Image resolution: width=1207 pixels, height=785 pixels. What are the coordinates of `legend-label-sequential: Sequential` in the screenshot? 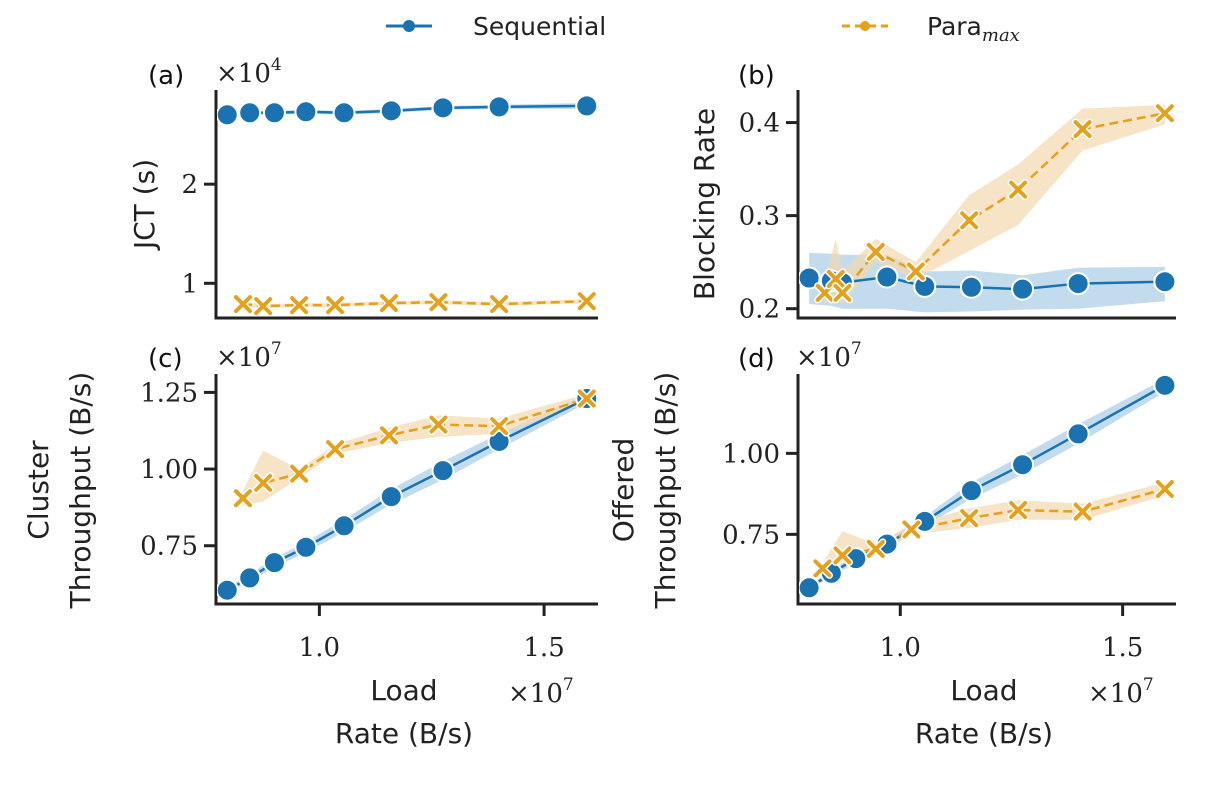 It's located at (539, 26).